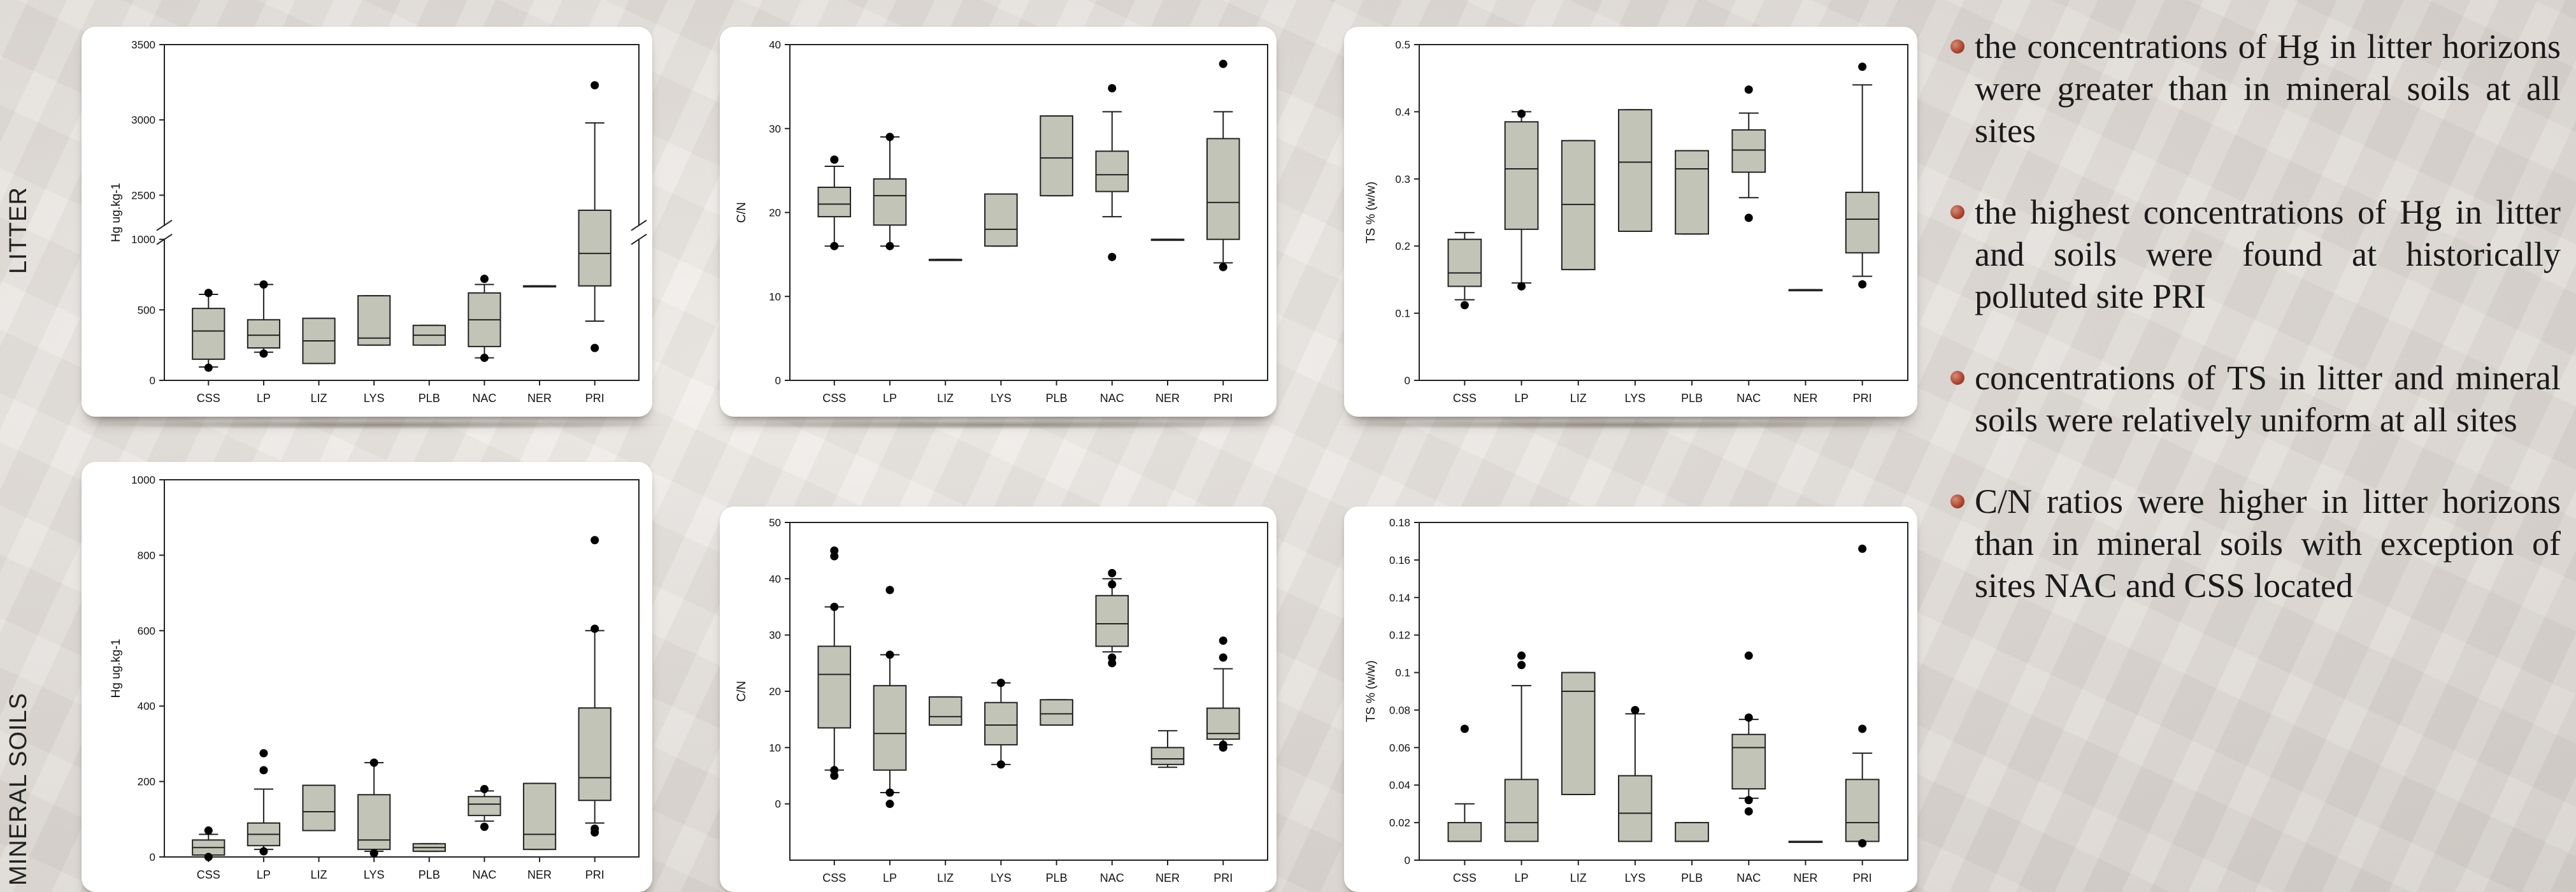 This screenshot has height=892, width=2576. What do you see at coordinates (775, 213) in the screenshot?
I see `y-tick-label: 20` at bounding box center [775, 213].